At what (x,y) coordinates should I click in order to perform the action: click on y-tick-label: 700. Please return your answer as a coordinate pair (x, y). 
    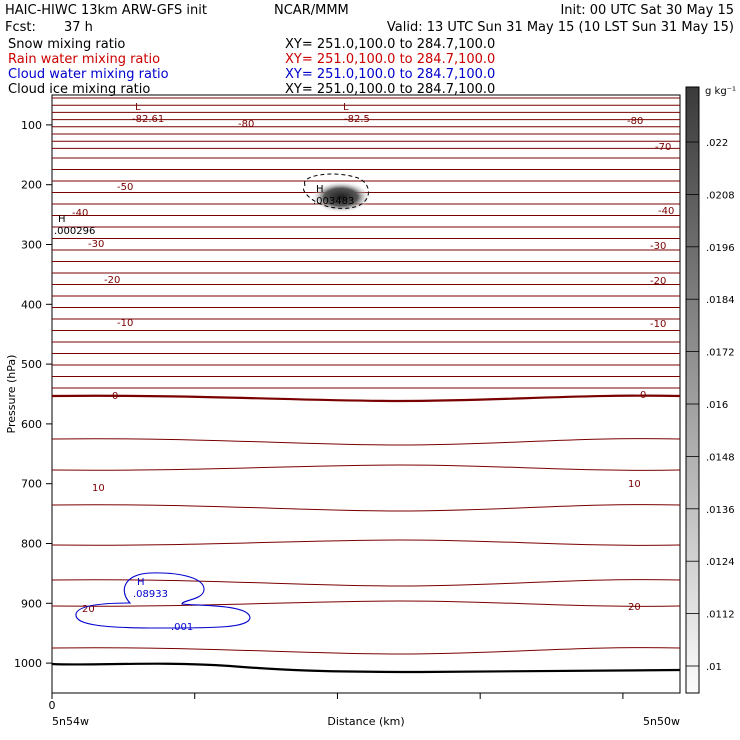
    Looking at the image, I should click on (31, 484).